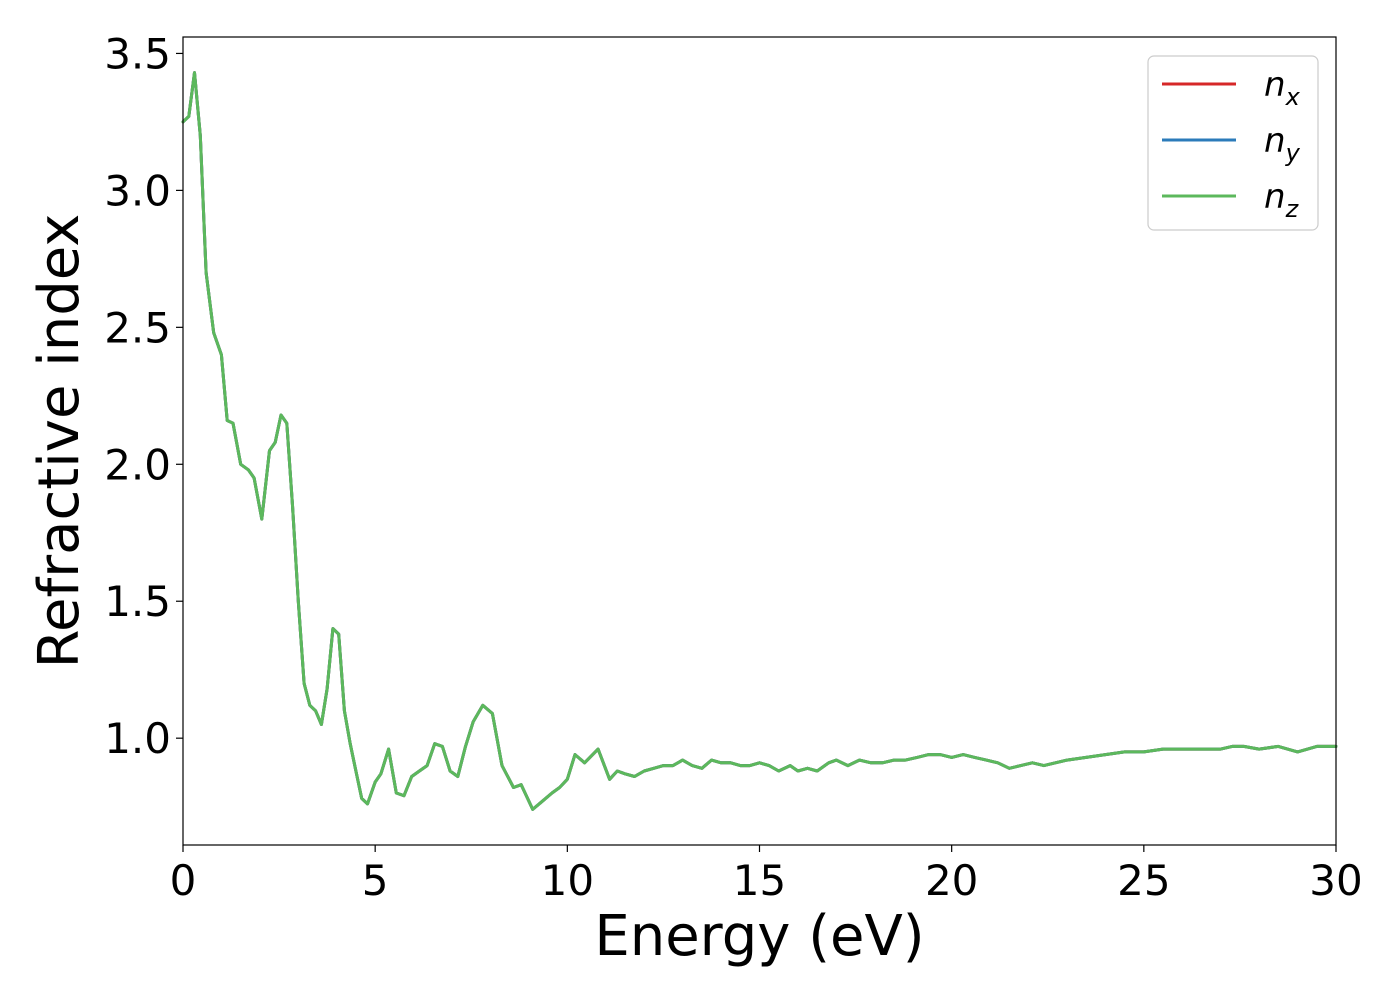  What do you see at coordinates (1143, 880) in the screenshot?
I see `x-tick-label: 25` at bounding box center [1143, 880].